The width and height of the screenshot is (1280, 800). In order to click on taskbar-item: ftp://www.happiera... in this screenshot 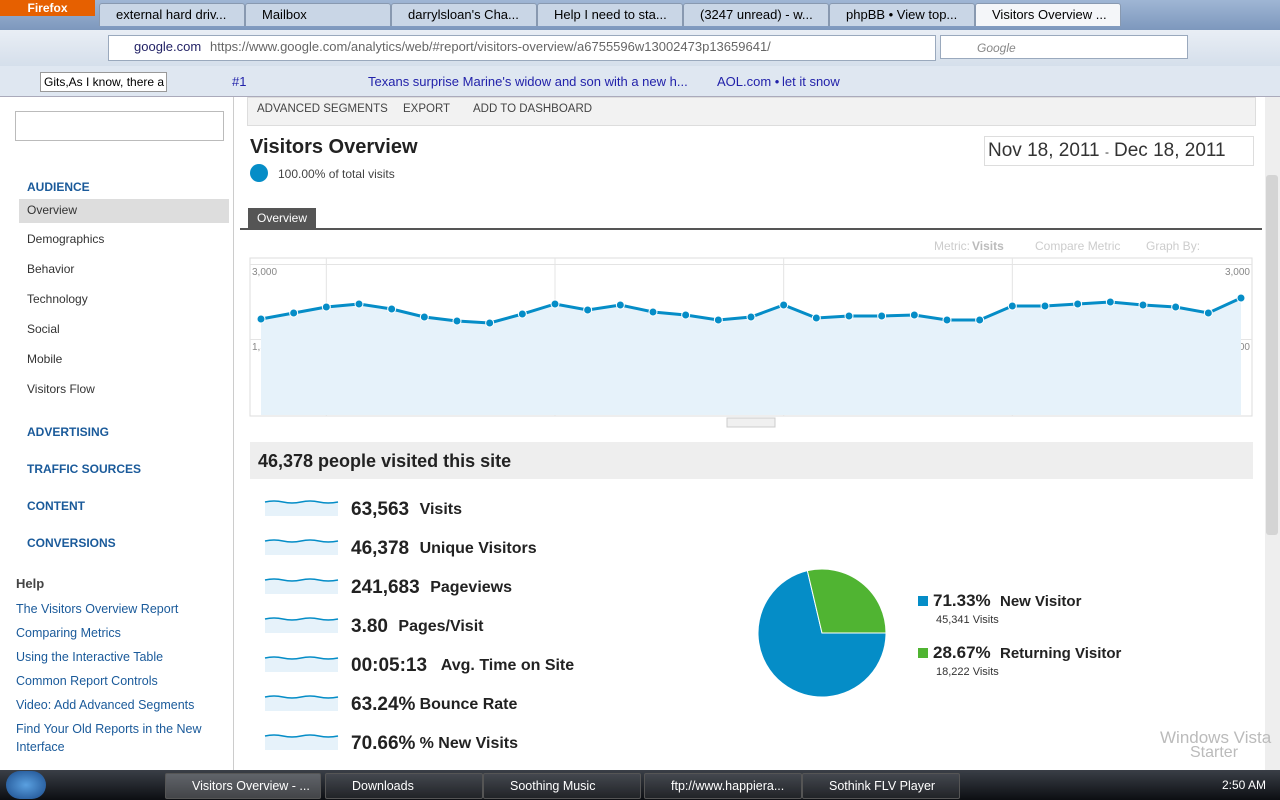, I will do `click(723, 786)`.